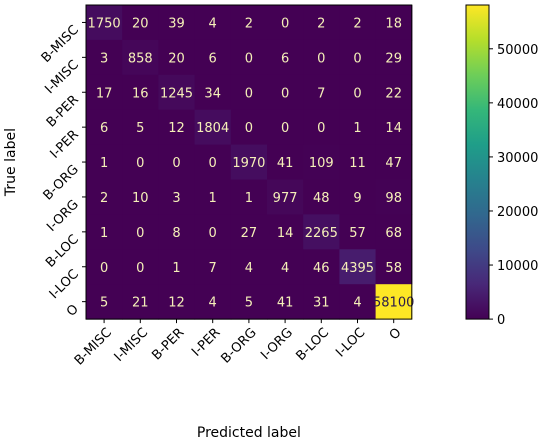  I want to click on cell-value-label: 977, so click(285, 198).